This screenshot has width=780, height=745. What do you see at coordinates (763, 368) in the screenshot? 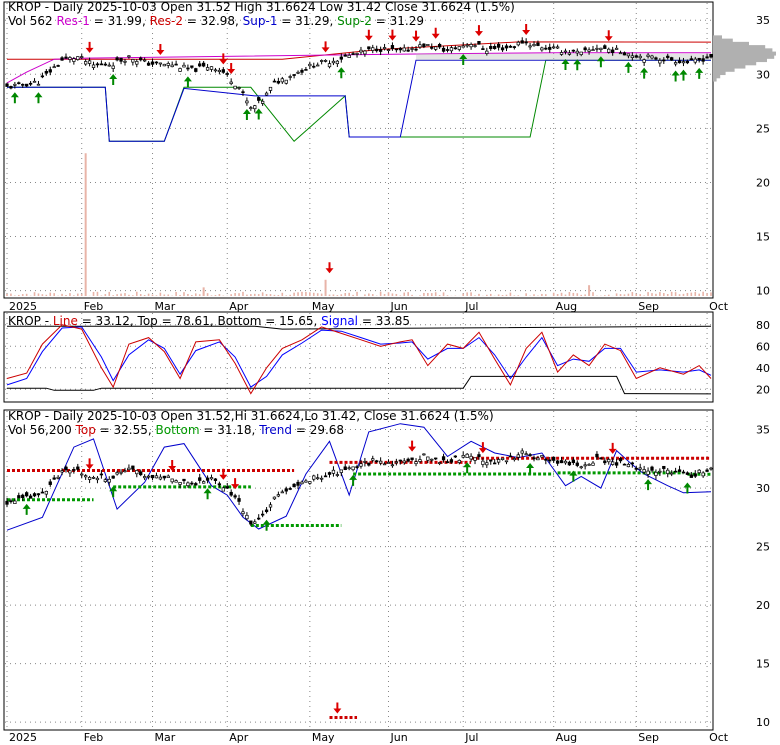
I see `y-tick-label: 40` at bounding box center [763, 368].